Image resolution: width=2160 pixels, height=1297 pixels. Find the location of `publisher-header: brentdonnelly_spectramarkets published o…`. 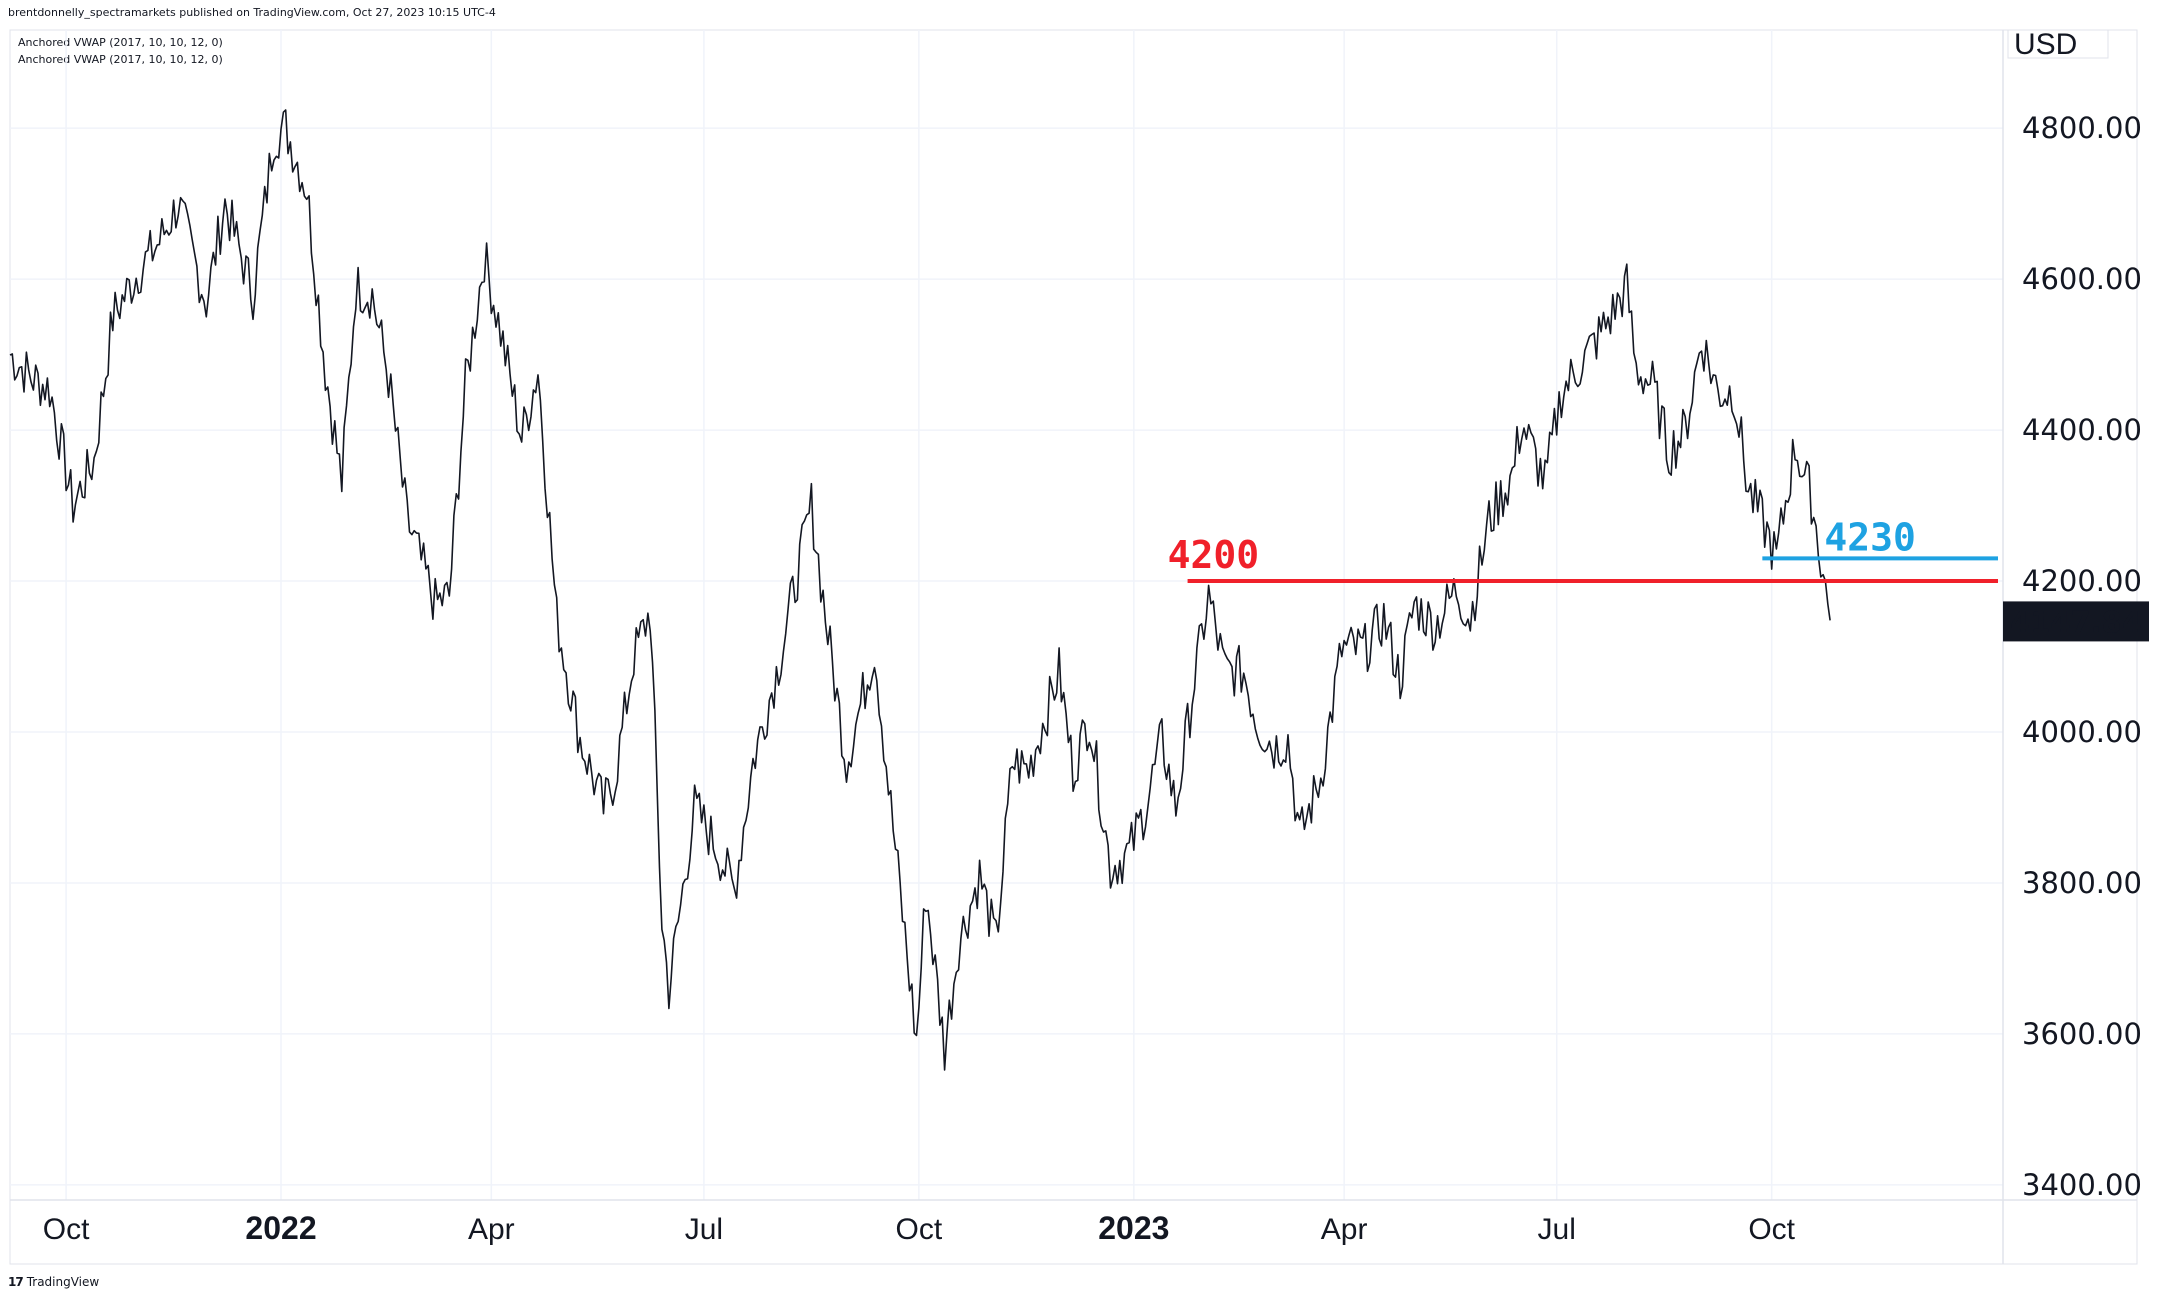

publisher-header: brentdonnelly_spectramarkets published o… is located at coordinates (252, 12).